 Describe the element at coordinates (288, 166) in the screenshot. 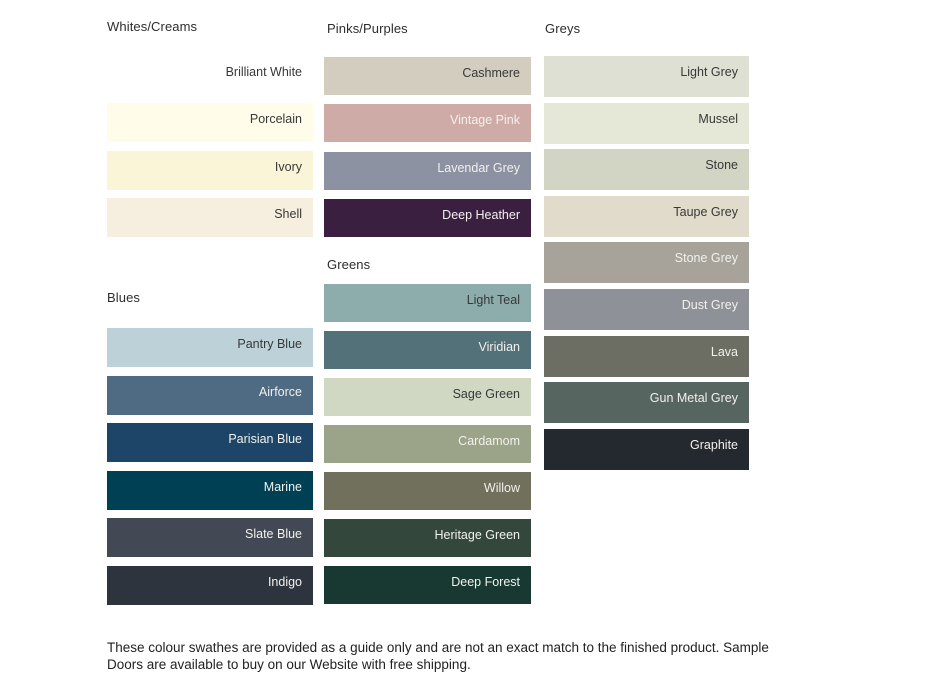

I see `swatch-label: Ivory` at that location.